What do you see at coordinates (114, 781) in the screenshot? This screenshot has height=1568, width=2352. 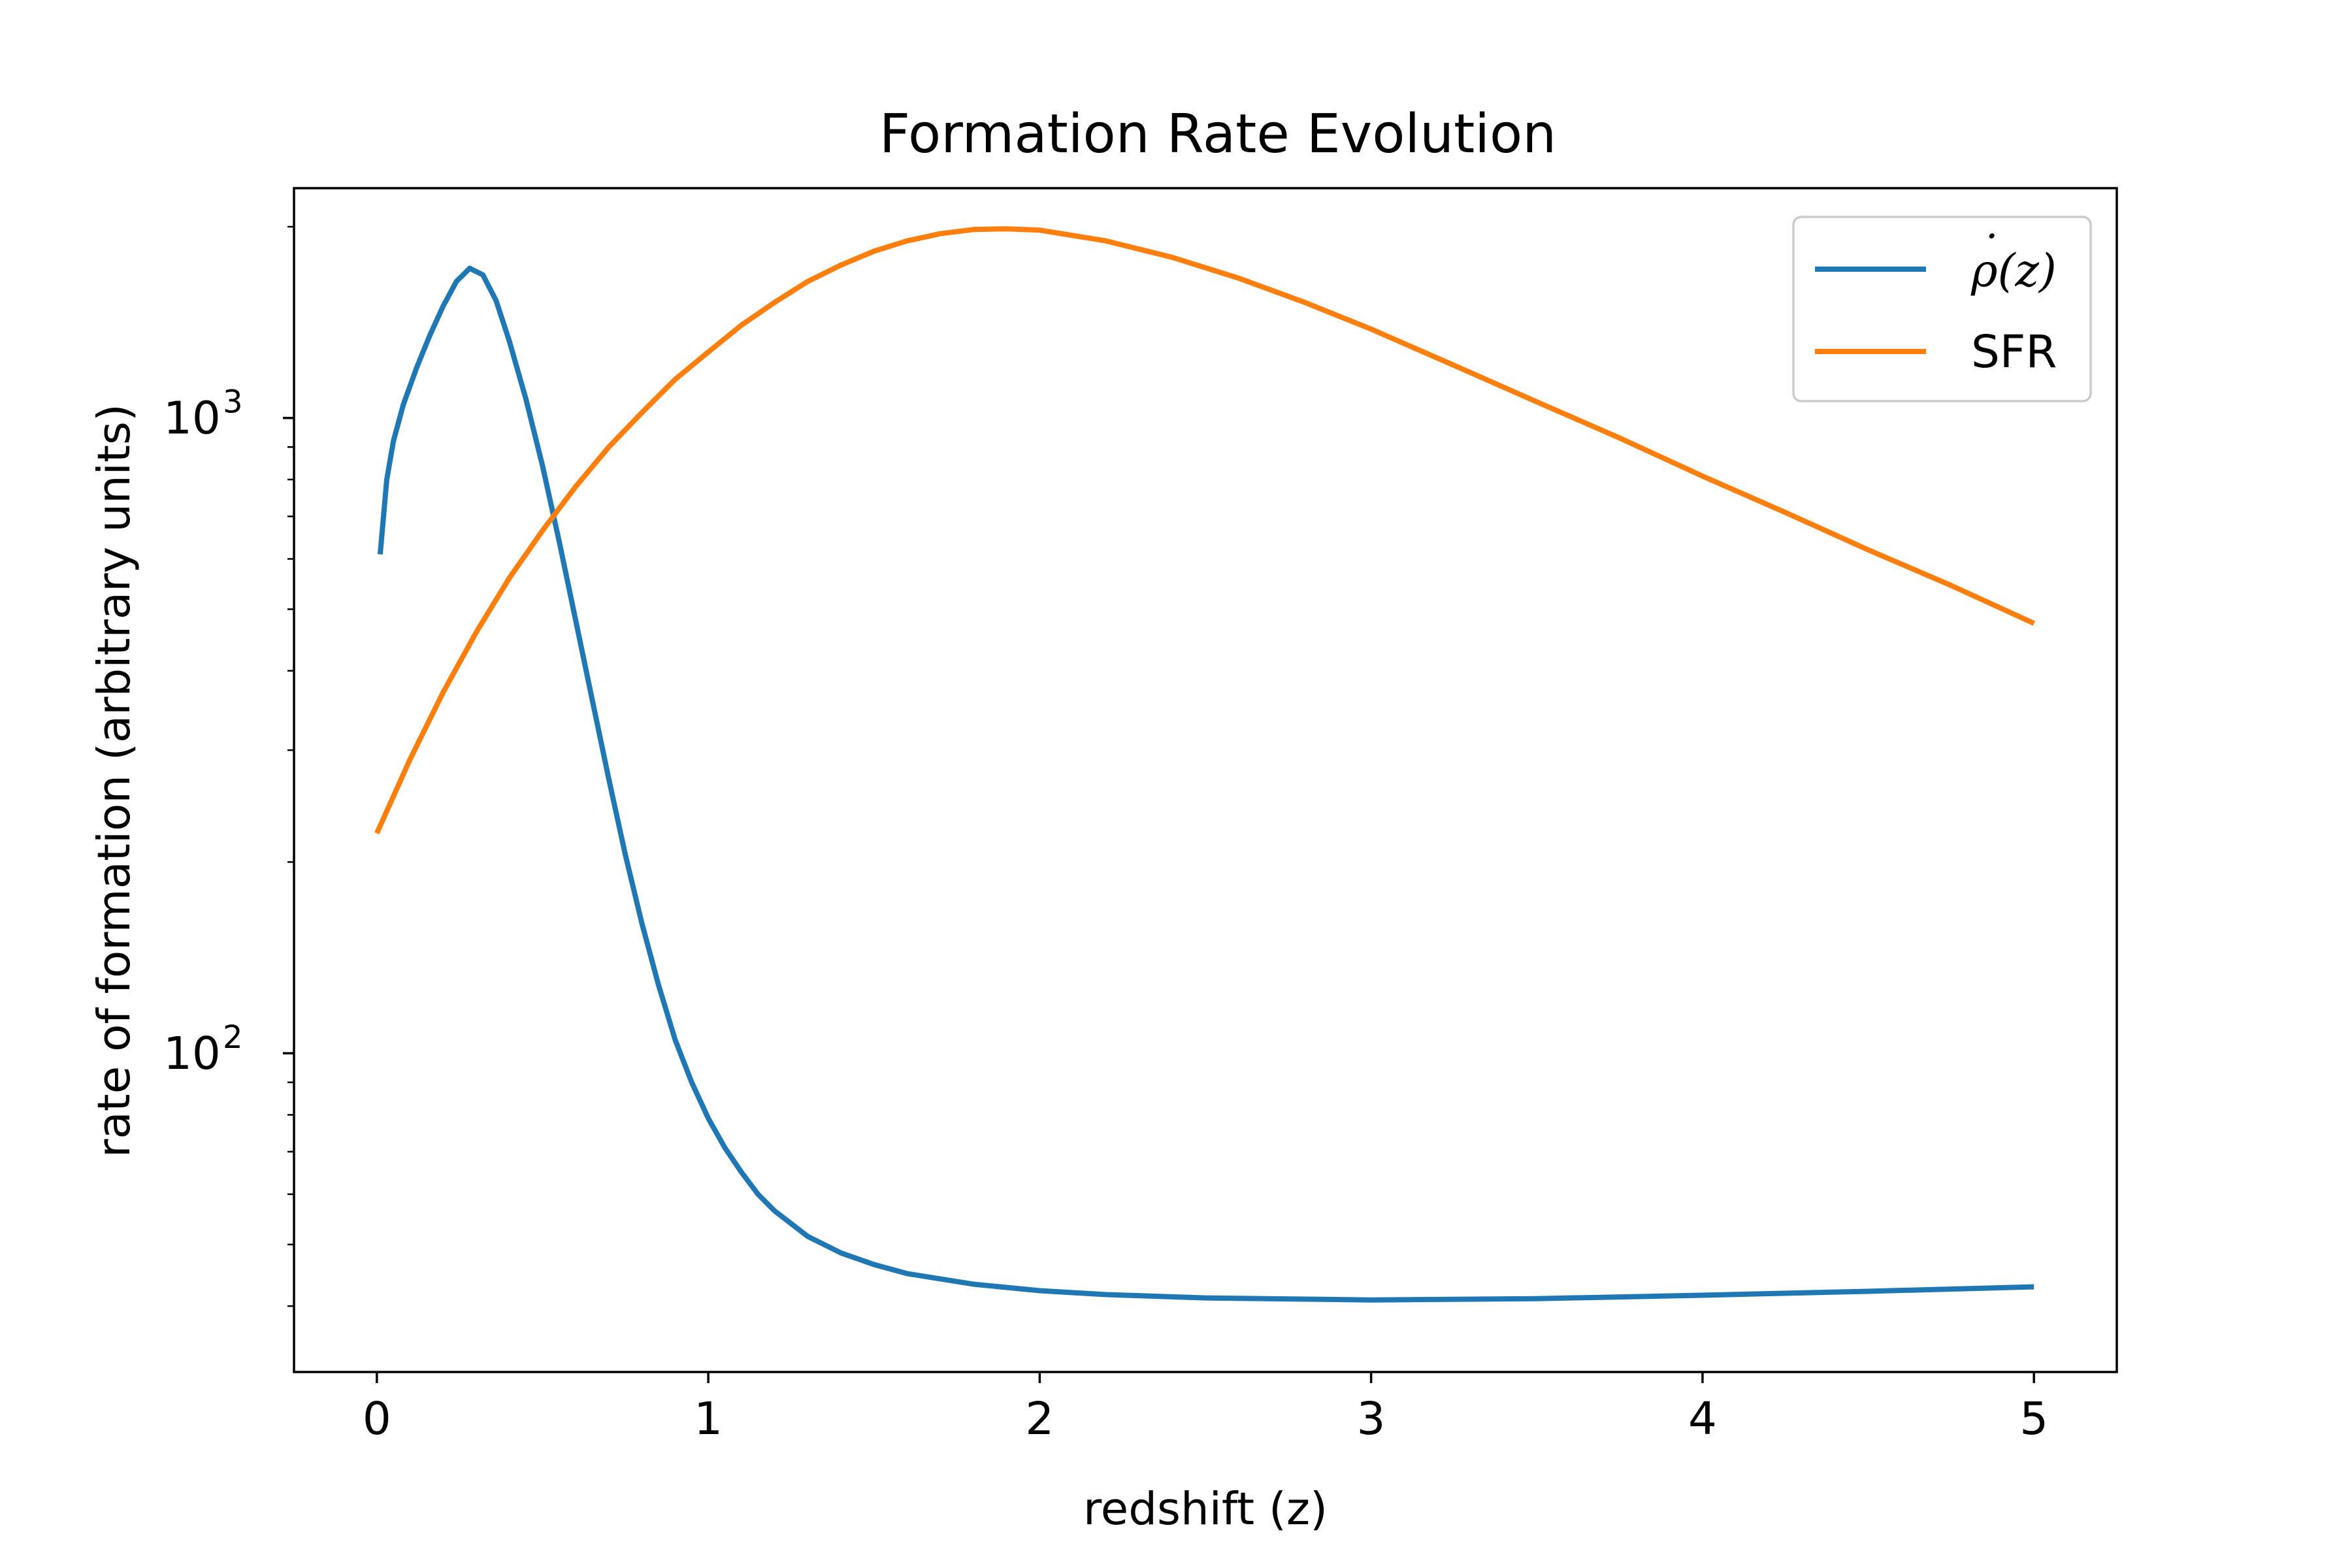 I see `y-axis-label: rate of formation (arbitrary units)` at bounding box center [114, 781].